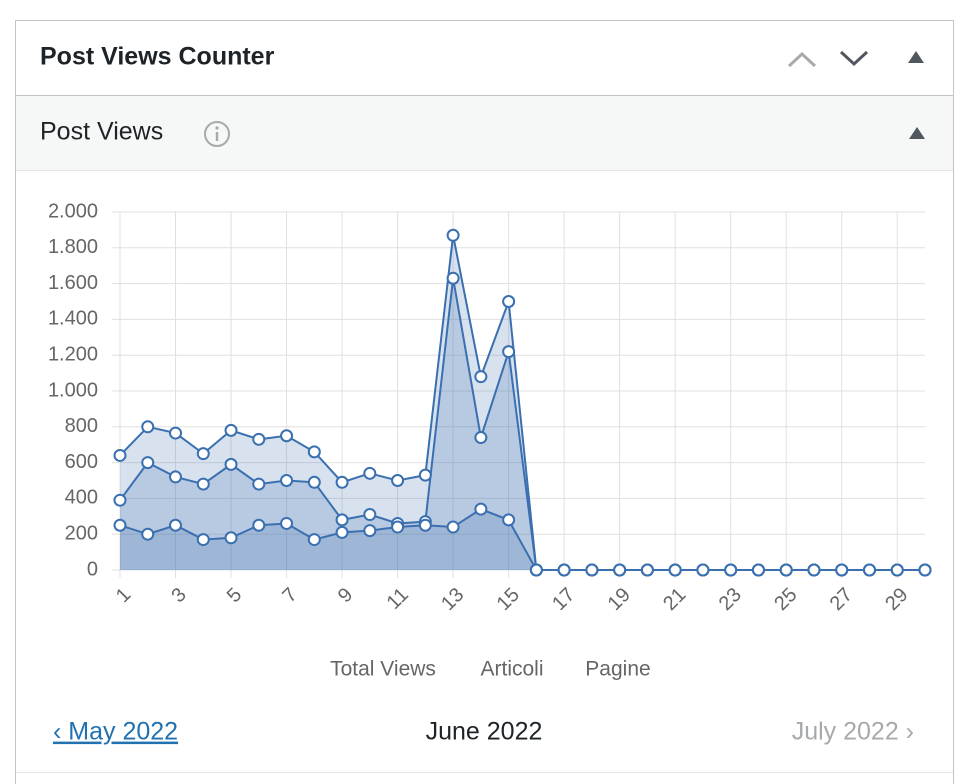 The width and height of the screenshot is (974, 784). What do you see at coordinates (73, 390) in the screenshot?
I see `y-tick-label: 1.000` at bounding box center [73, 390].